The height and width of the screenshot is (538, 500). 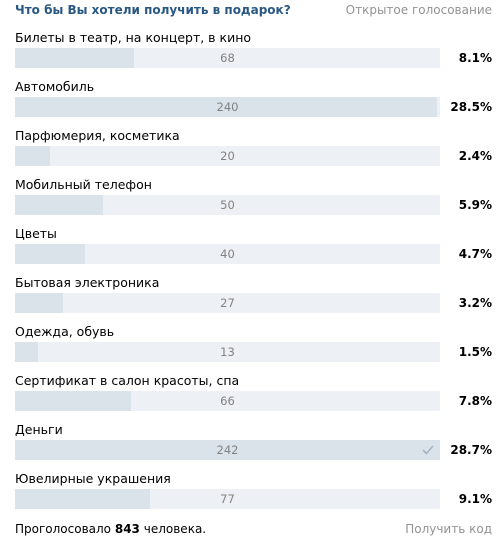 What do you see at coordinates (253, 530) in the screenshot?
I see `poll-footer: Проголосовало 843 человека. Получить код` at bounding box center [253, 530].